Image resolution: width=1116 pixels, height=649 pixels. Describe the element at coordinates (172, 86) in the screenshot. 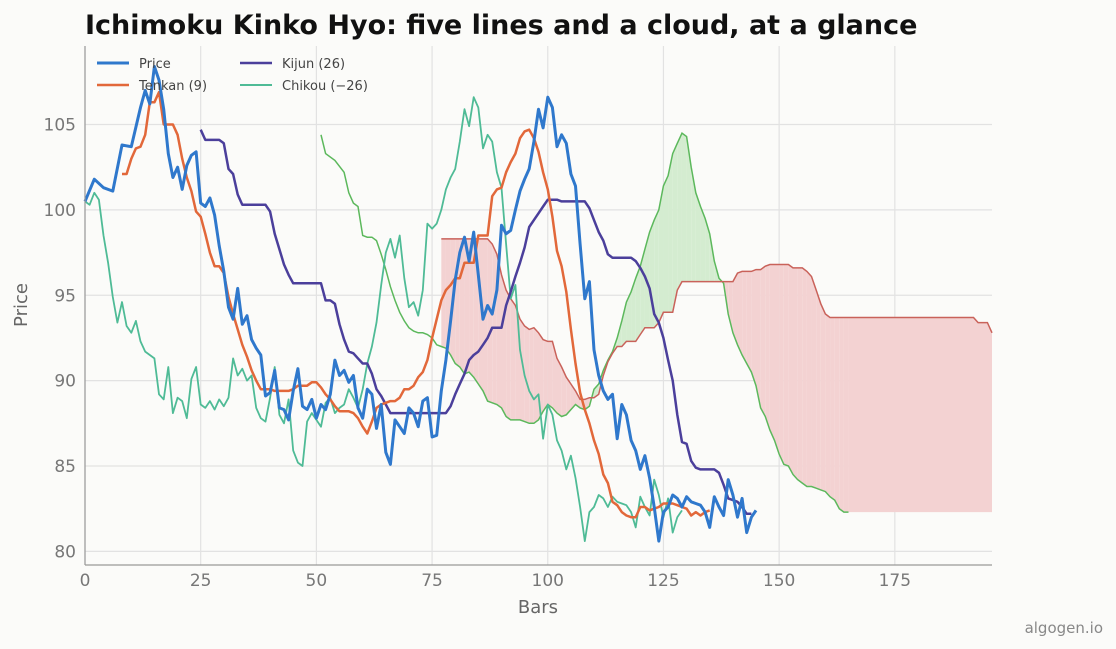

I see `legend-label: Tenkan (9)` at that location.